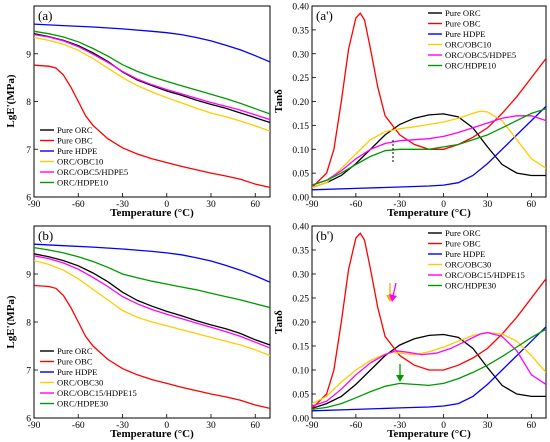  Describe the element at coordinates (325, 235) in the screenshot. I see `panel-label: (b')` at that location.